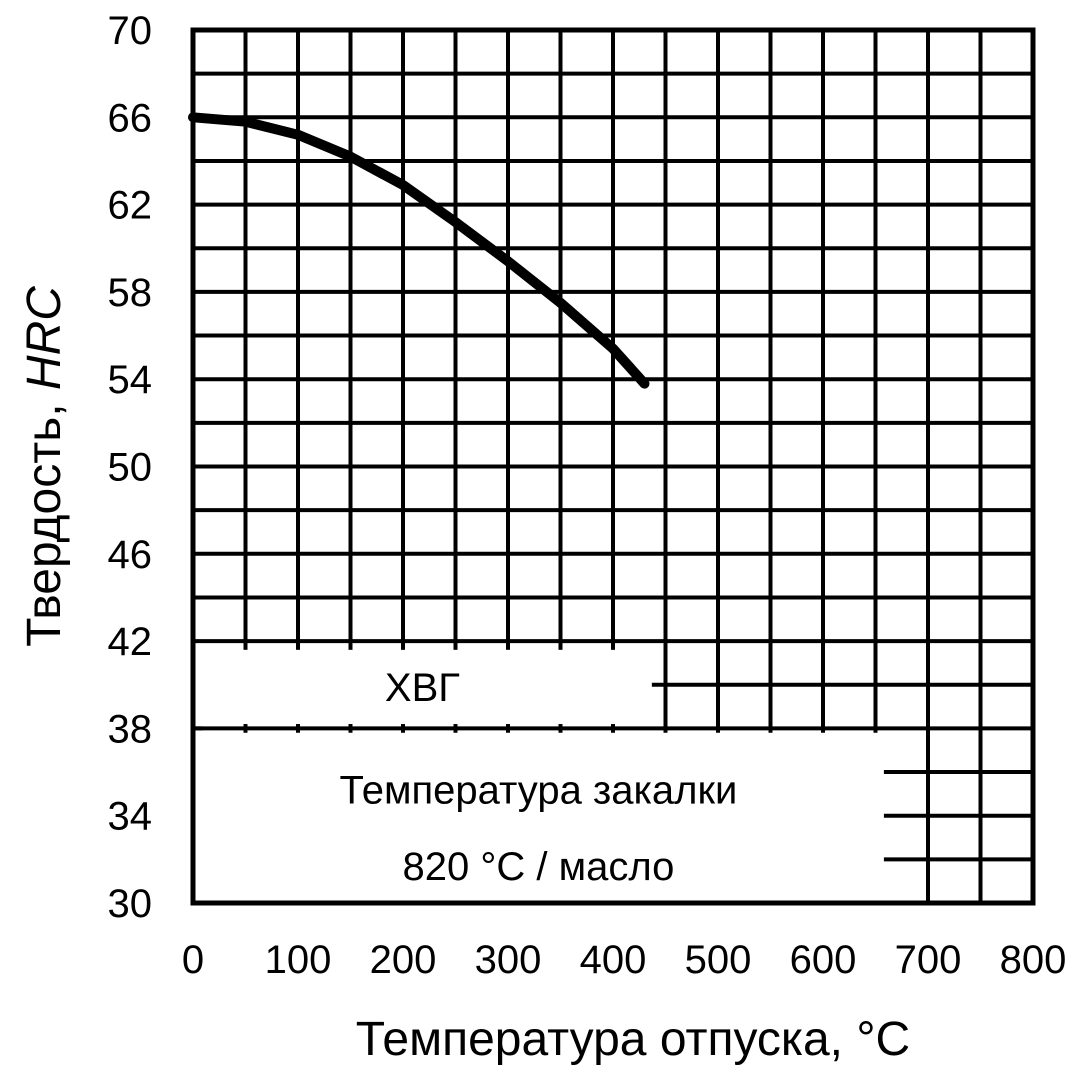 Image resolution: width=1068 pixels, height=1071 pixels. Describe the element at coordinates (298, 960) in the screenshot. I see `x-tick-label: 100` at that location.